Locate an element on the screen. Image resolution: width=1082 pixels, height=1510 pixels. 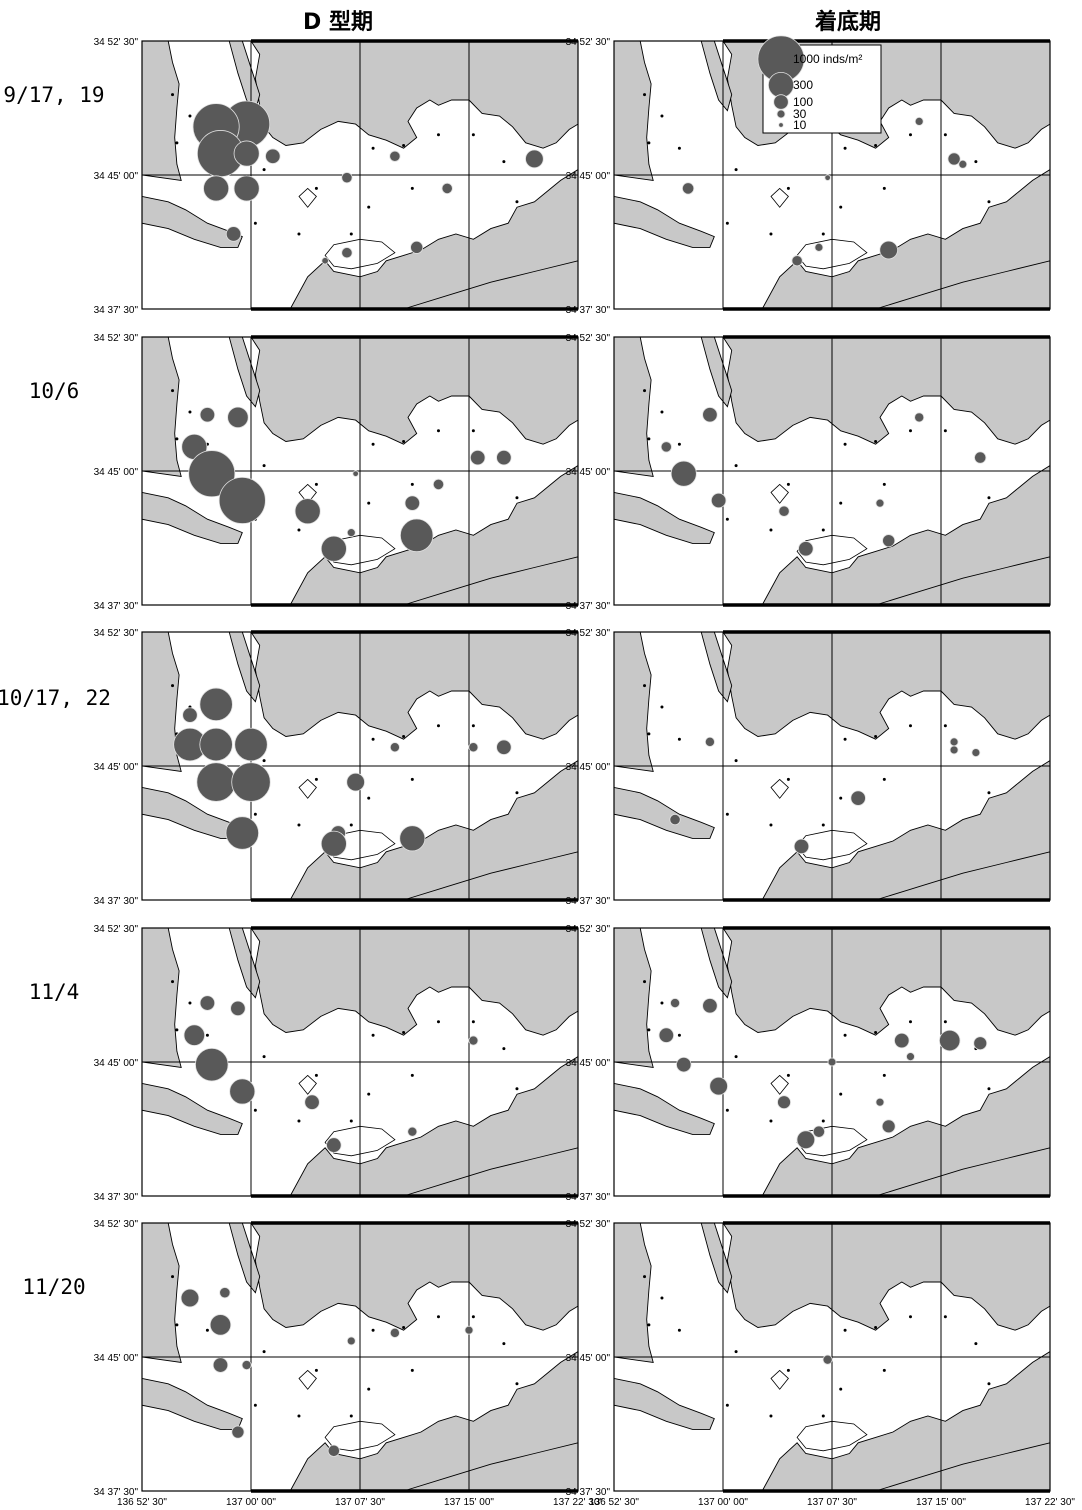
map-panel-left-row-5: 34 52' 30" 34 45' 00" 34 37' 30" is located at coordinates (336, 1358).